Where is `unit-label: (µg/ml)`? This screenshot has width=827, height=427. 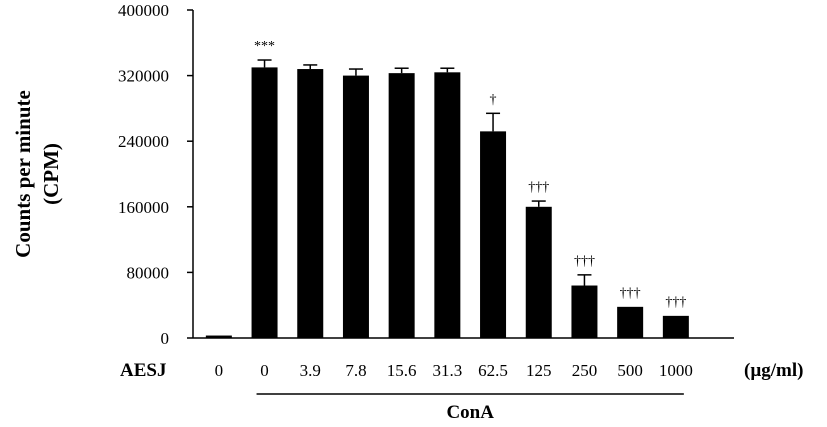
unit-label: (µg/ml) is located at coordinates (774, 370).